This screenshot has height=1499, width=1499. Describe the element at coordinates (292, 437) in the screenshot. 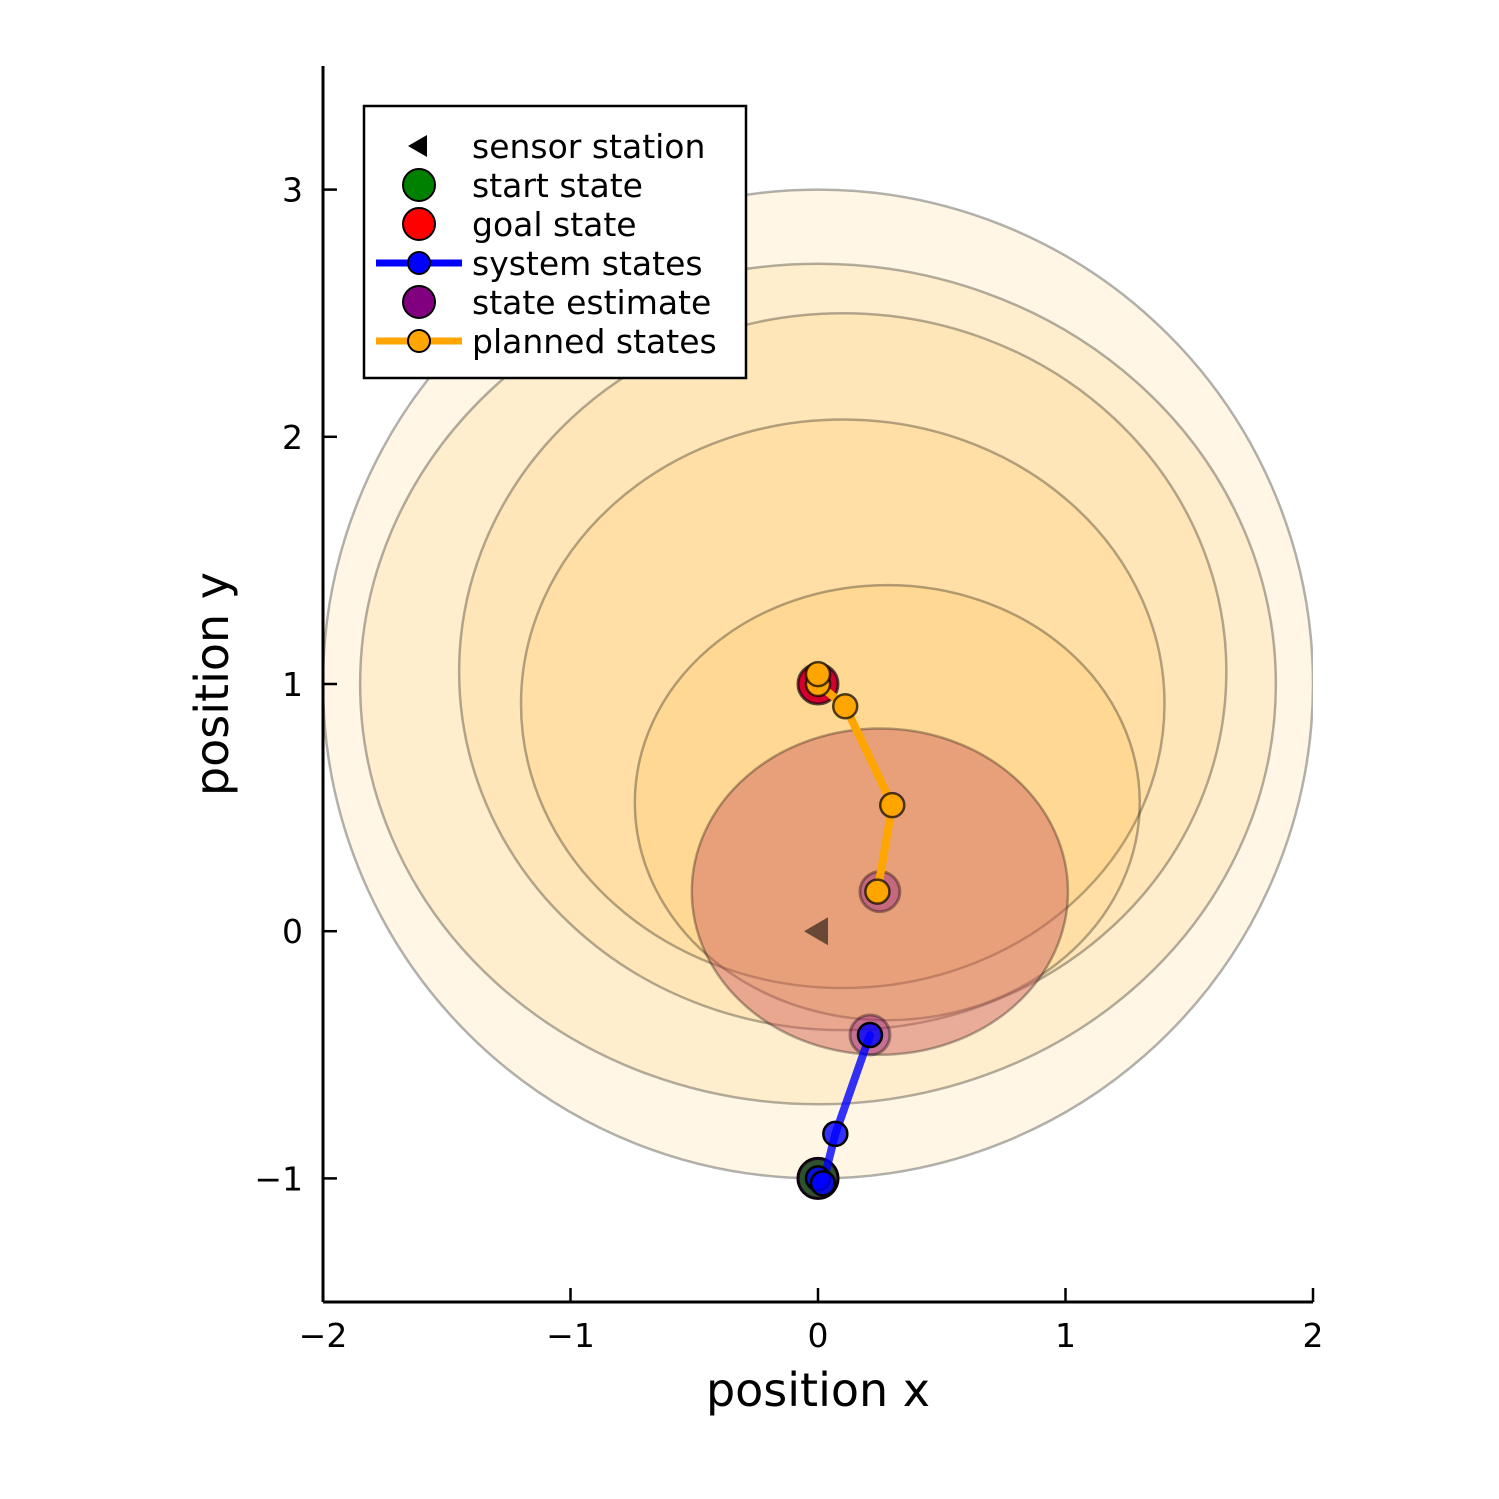

I see `y-tick-label: 2` at that location.